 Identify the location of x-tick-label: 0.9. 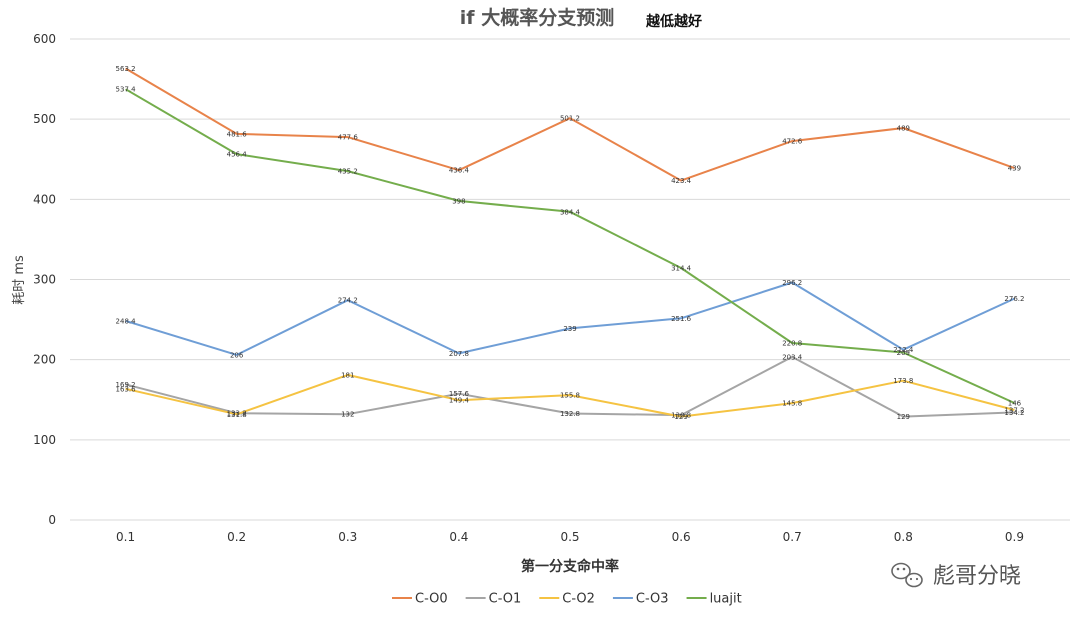
(1014, 537).